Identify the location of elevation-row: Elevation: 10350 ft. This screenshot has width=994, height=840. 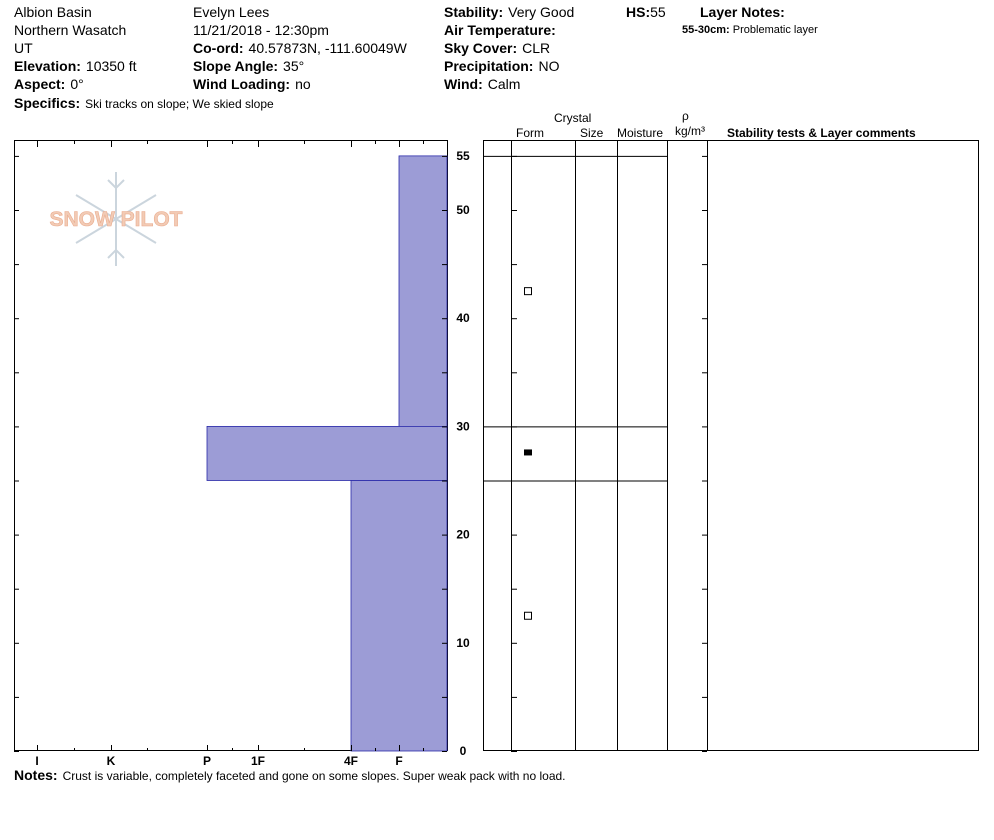
(75, 66).